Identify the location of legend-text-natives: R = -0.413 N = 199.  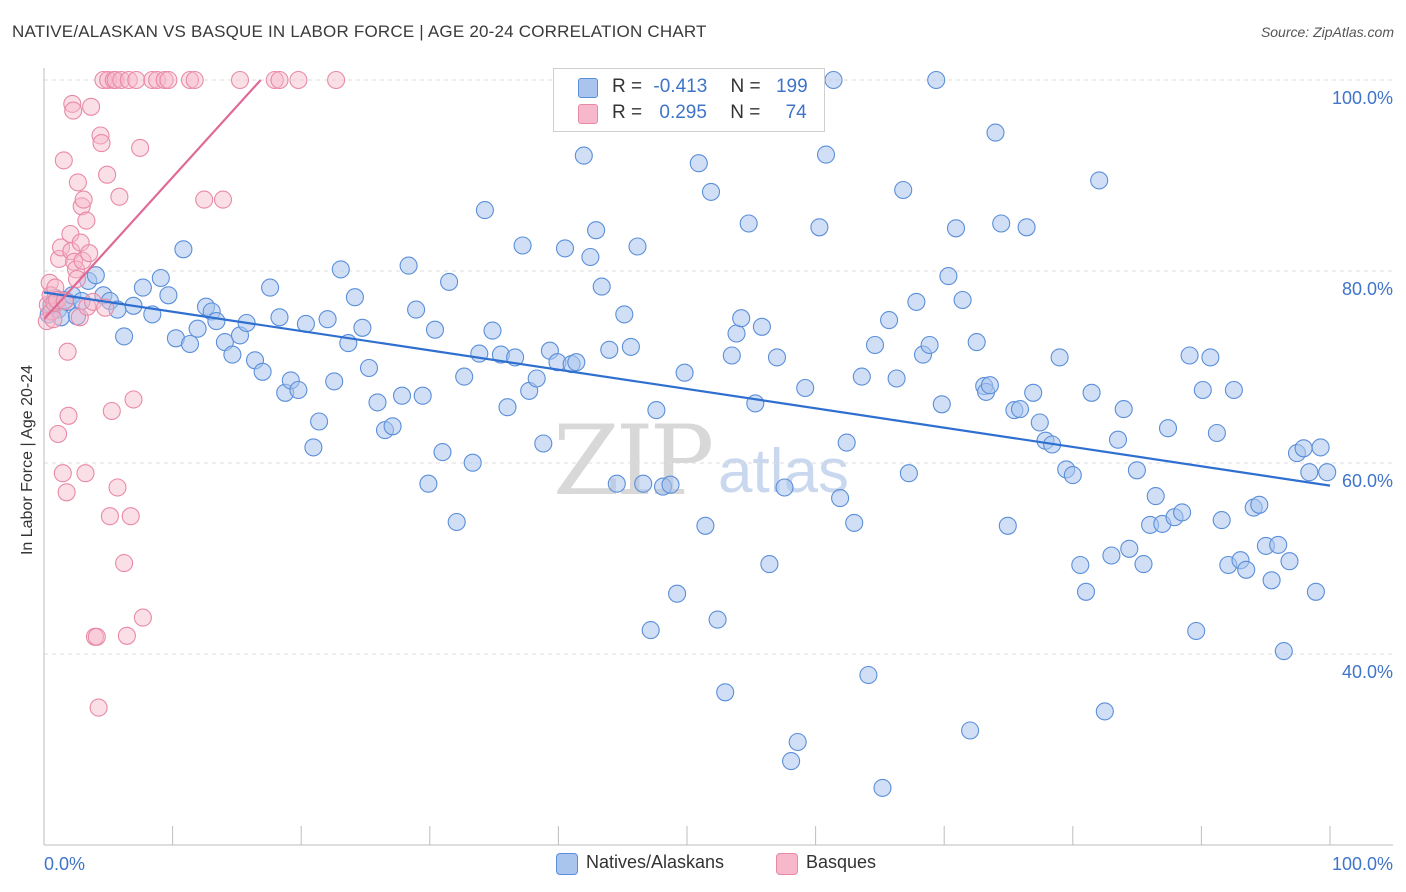
(710, 87).